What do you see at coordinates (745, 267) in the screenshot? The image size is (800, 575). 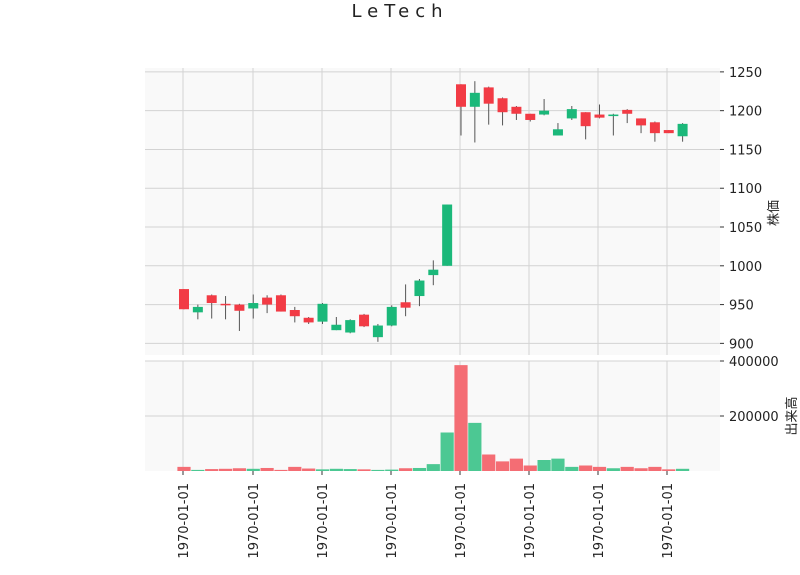 I see `price-tick-label: 1000` at bounding box center [745, 267].